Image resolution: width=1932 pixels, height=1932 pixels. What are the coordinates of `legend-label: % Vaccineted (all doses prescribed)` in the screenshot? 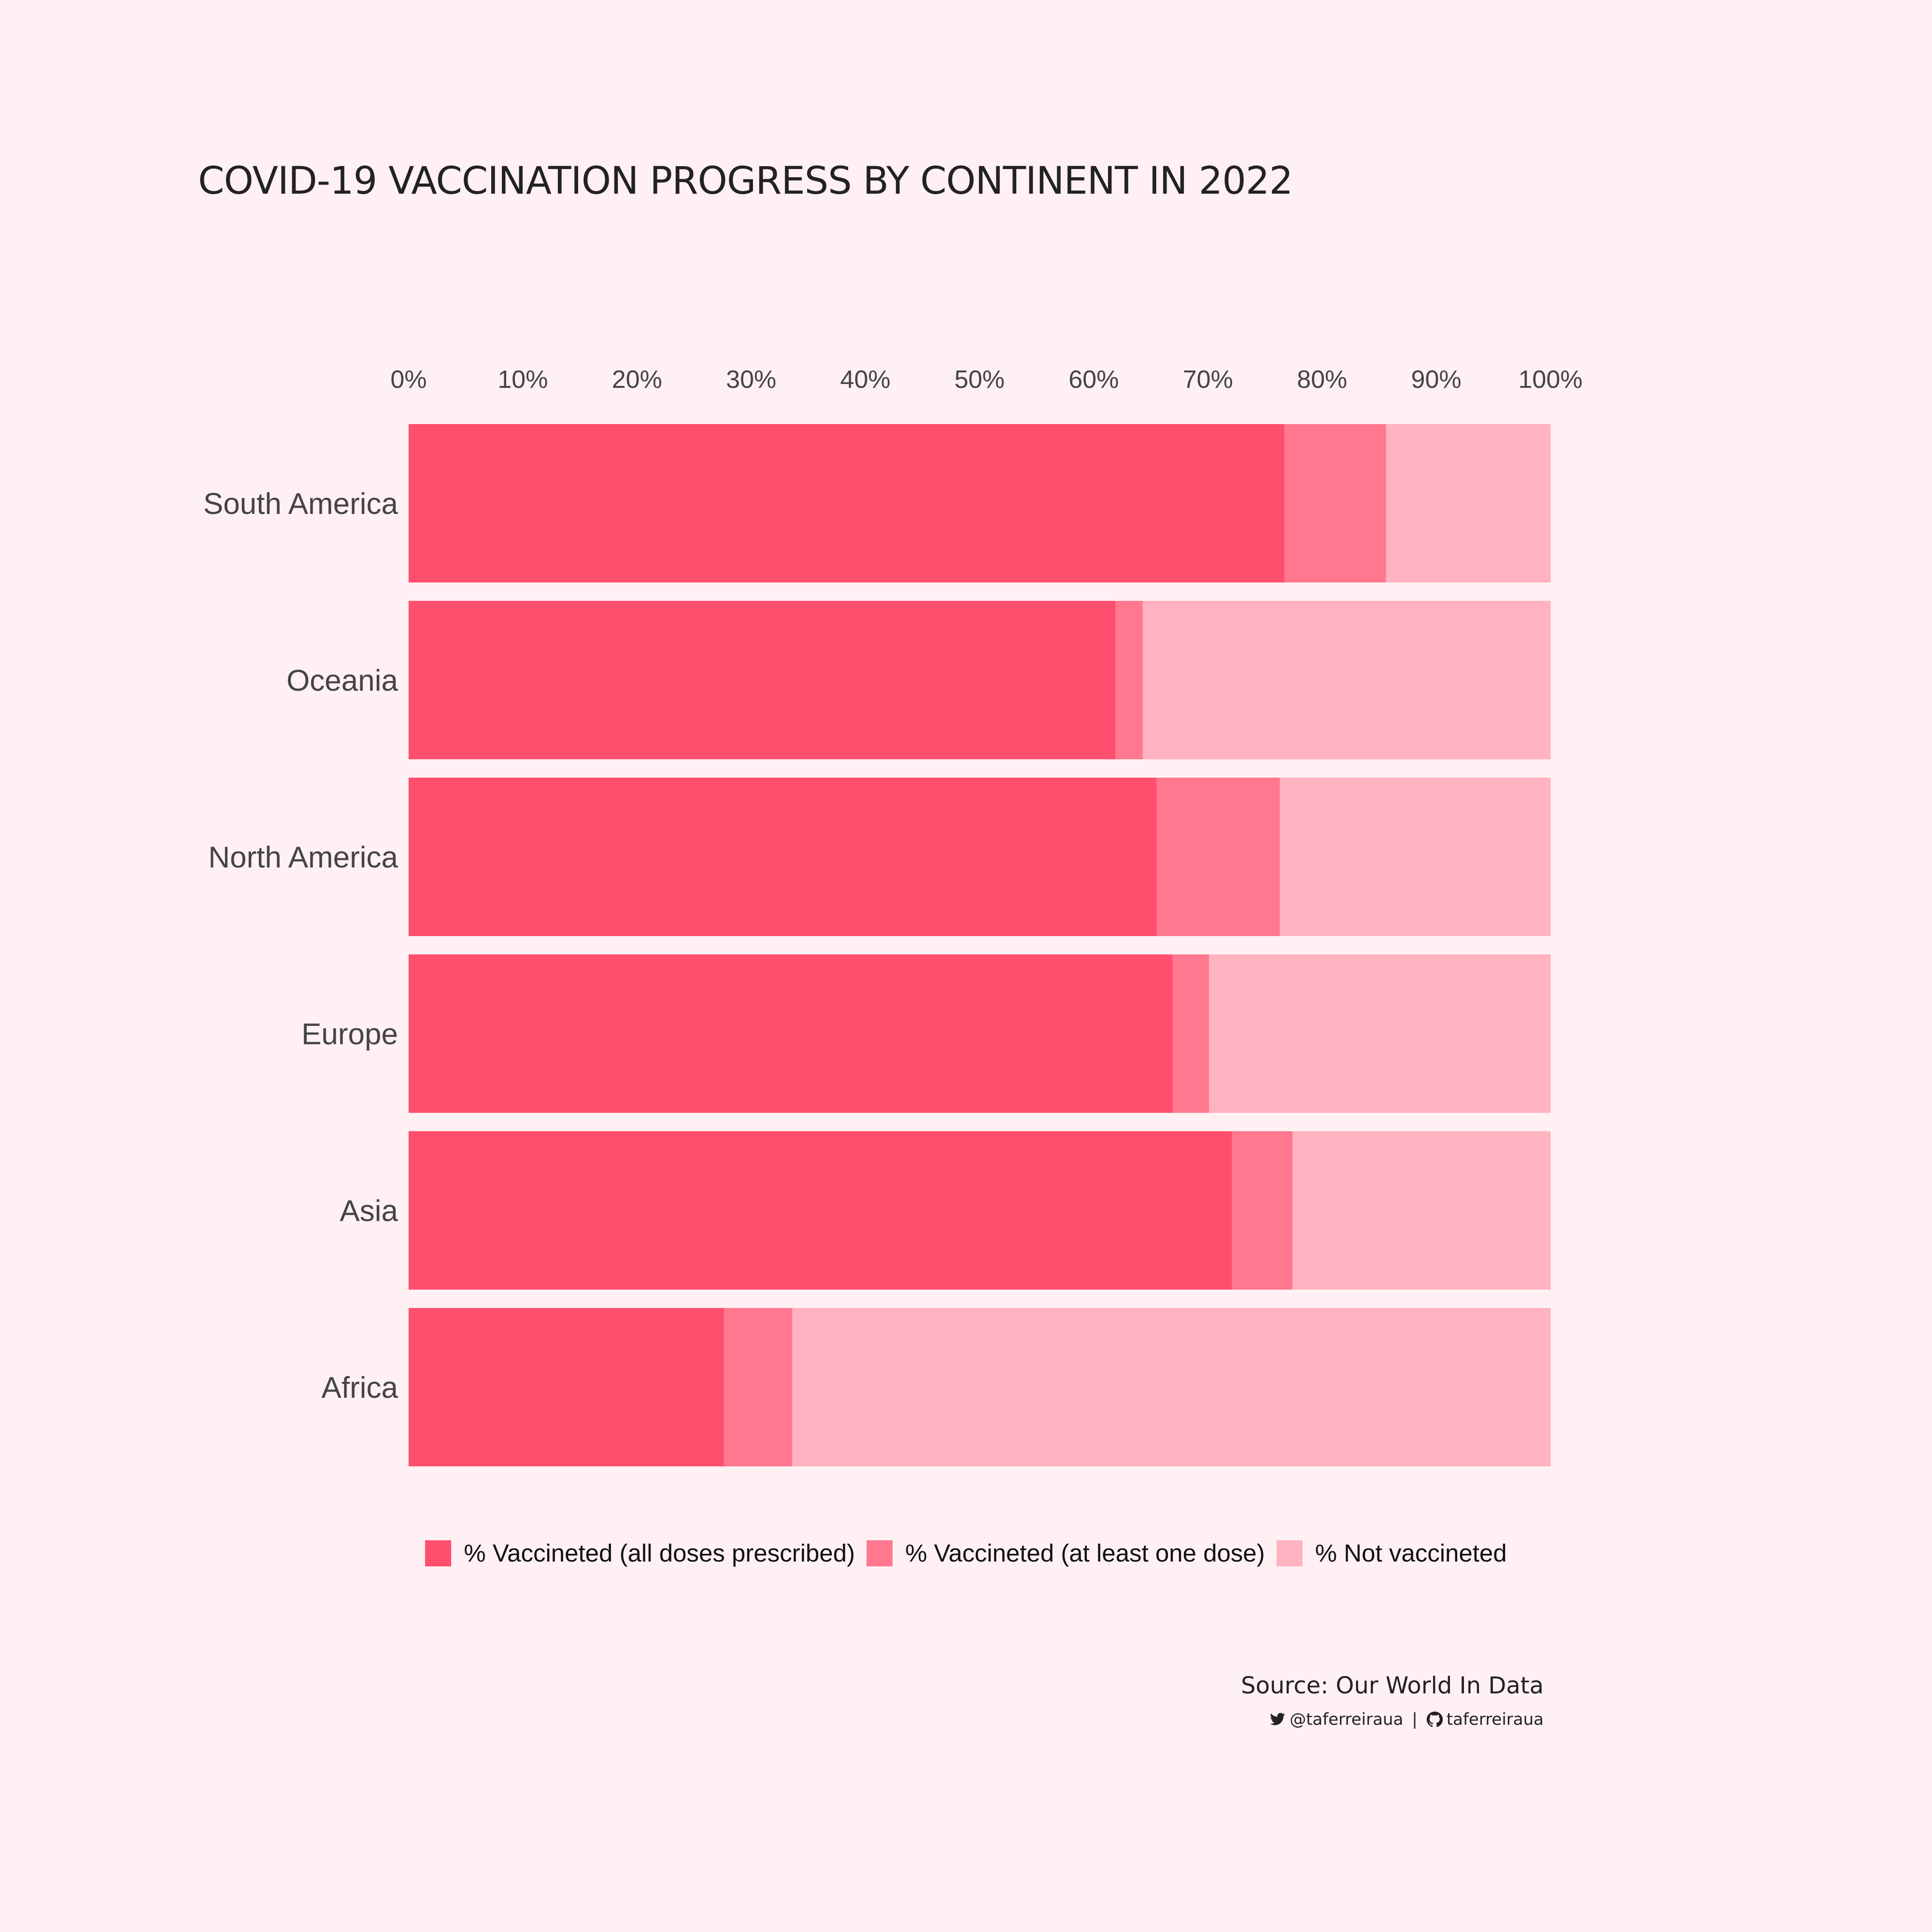 It's located at (659, 1553).